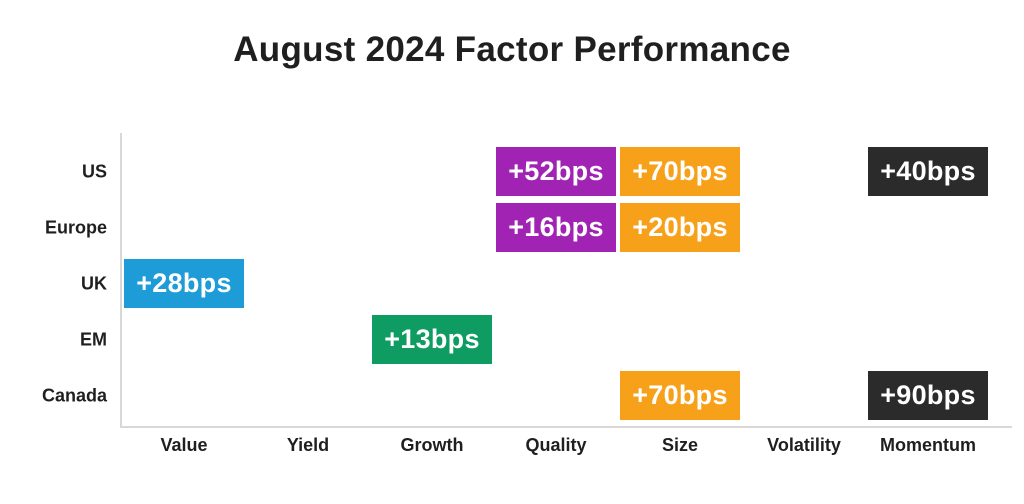 This screenshot has height=504, width=1024. I want to click on badge-europe-quality: +16bps, so click(556, 227).